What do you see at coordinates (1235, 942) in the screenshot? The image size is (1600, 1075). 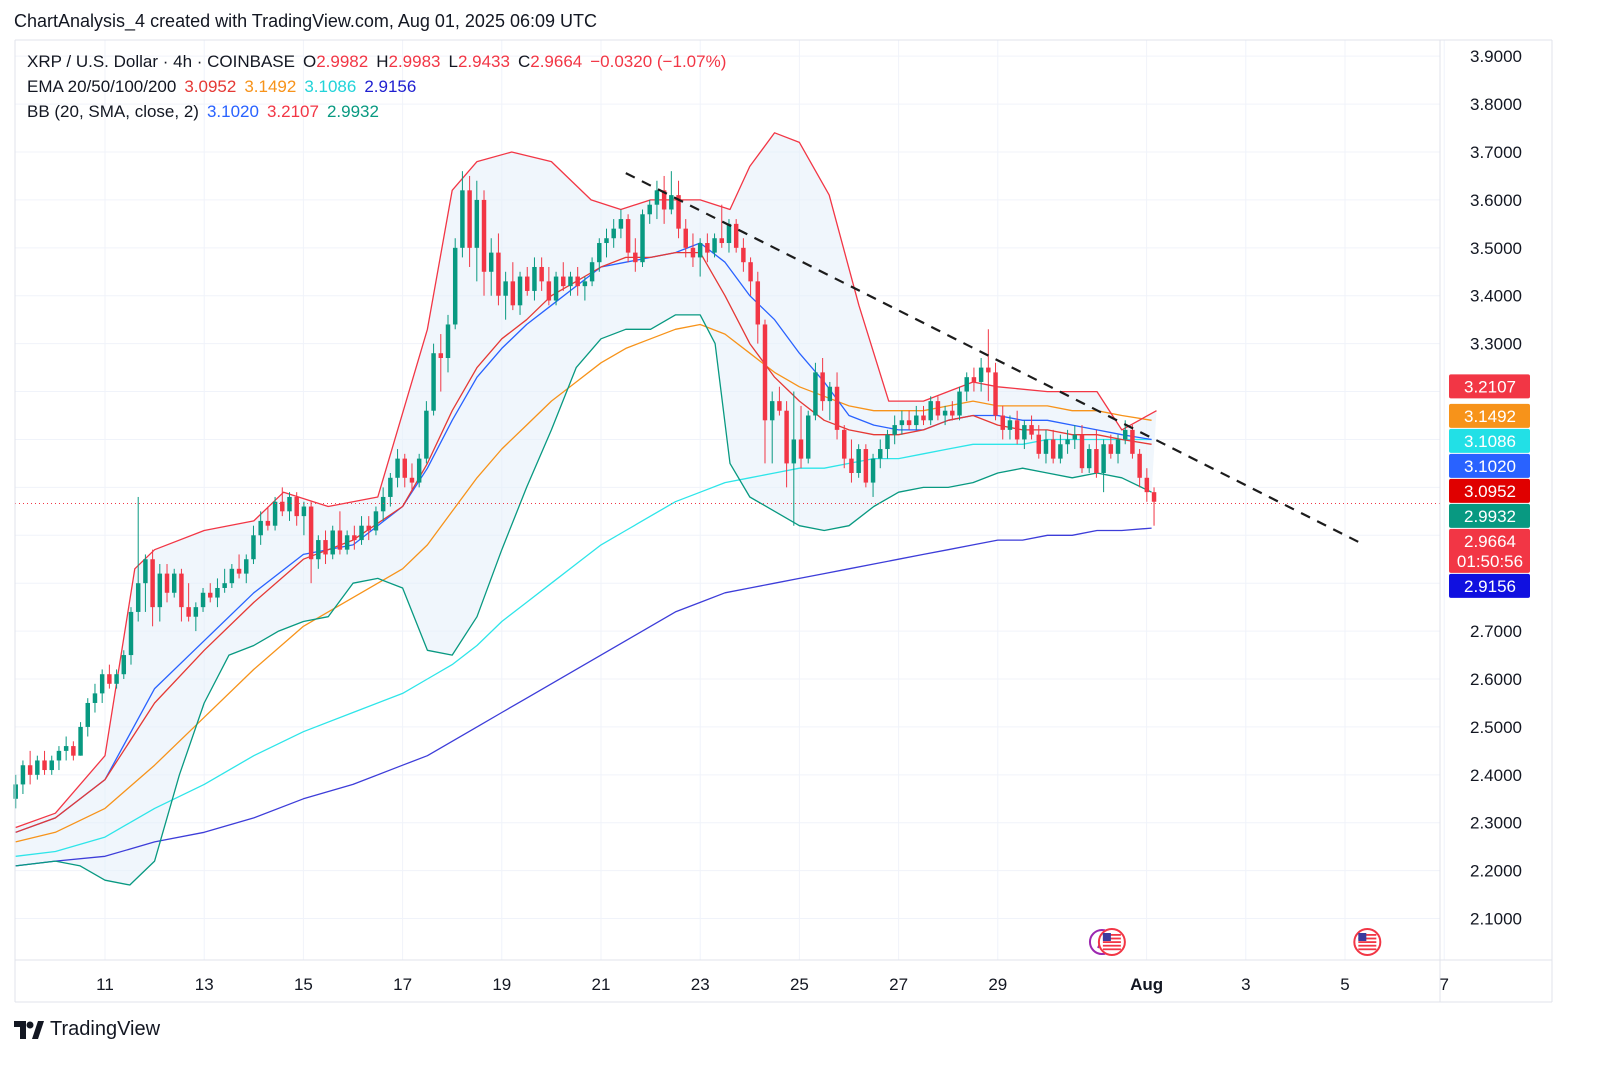 I see `event-icons` at bounding box center [1235, 942].